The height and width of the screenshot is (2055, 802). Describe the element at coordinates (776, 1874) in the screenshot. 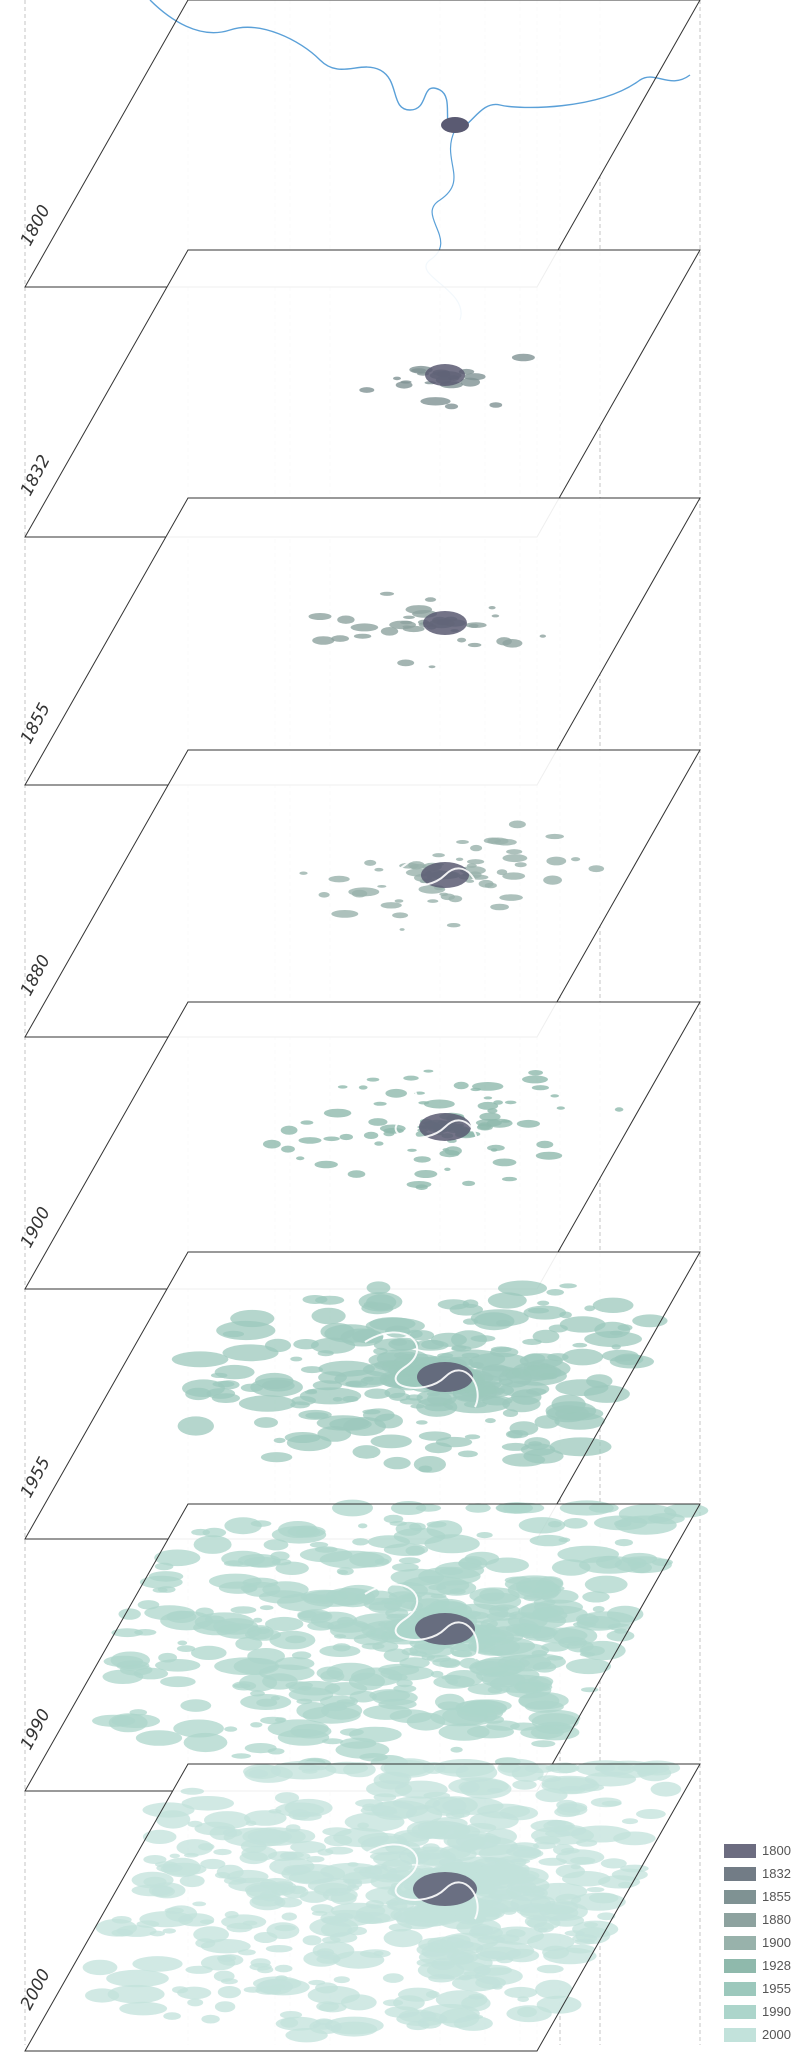

I see `legend-label: 1832` at that location.